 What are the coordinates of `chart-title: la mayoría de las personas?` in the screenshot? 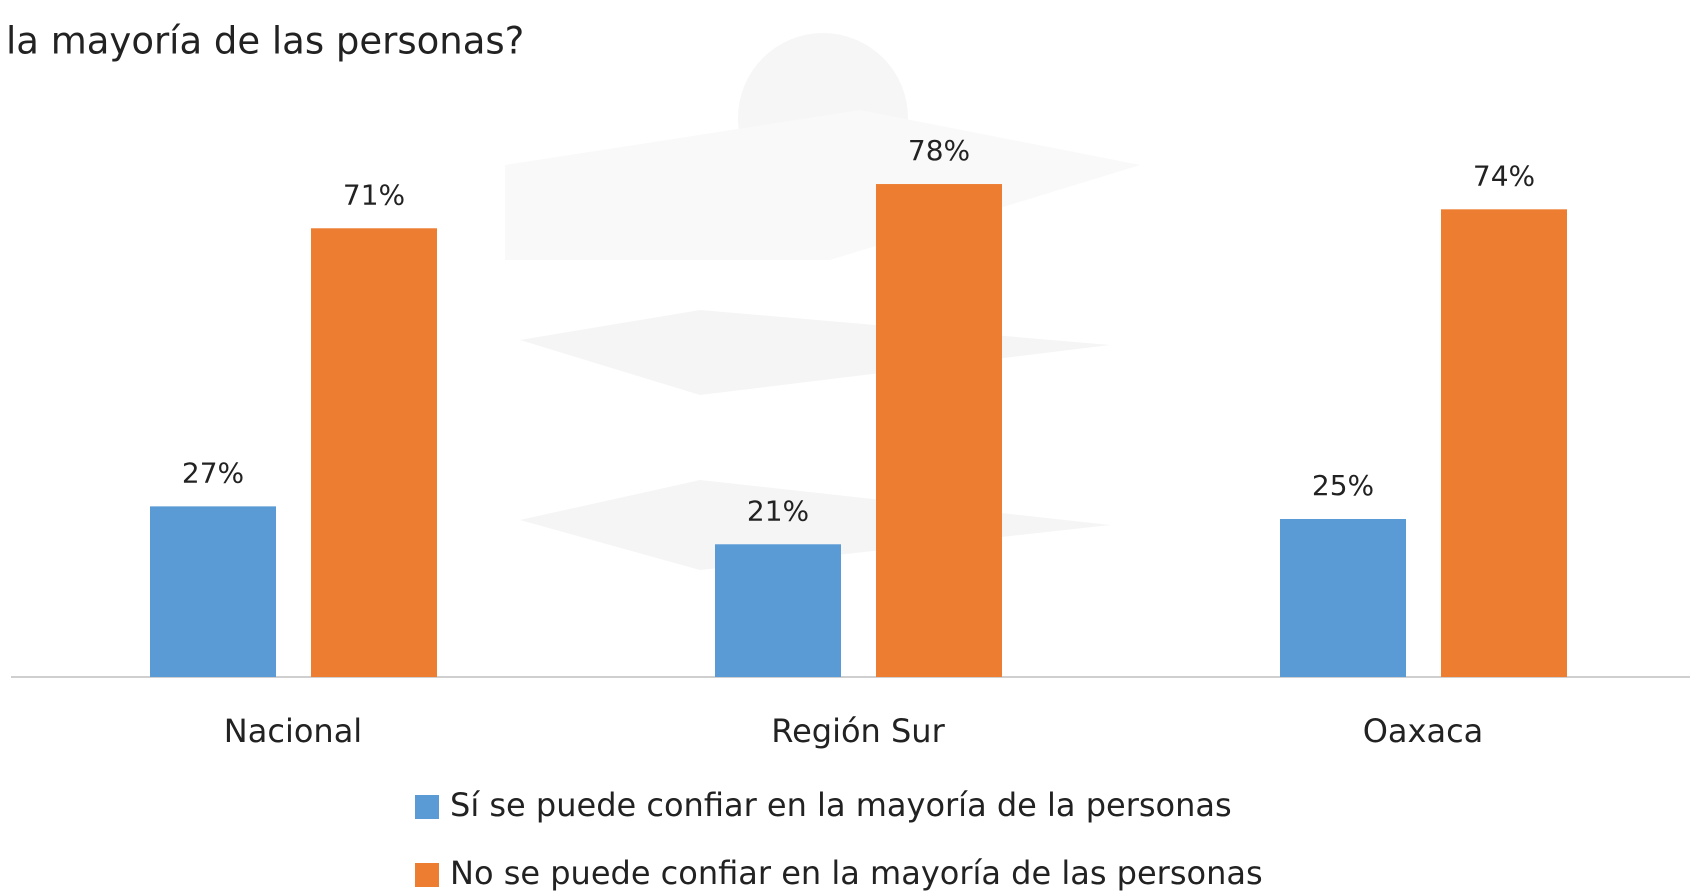 It's located at (265, 41).